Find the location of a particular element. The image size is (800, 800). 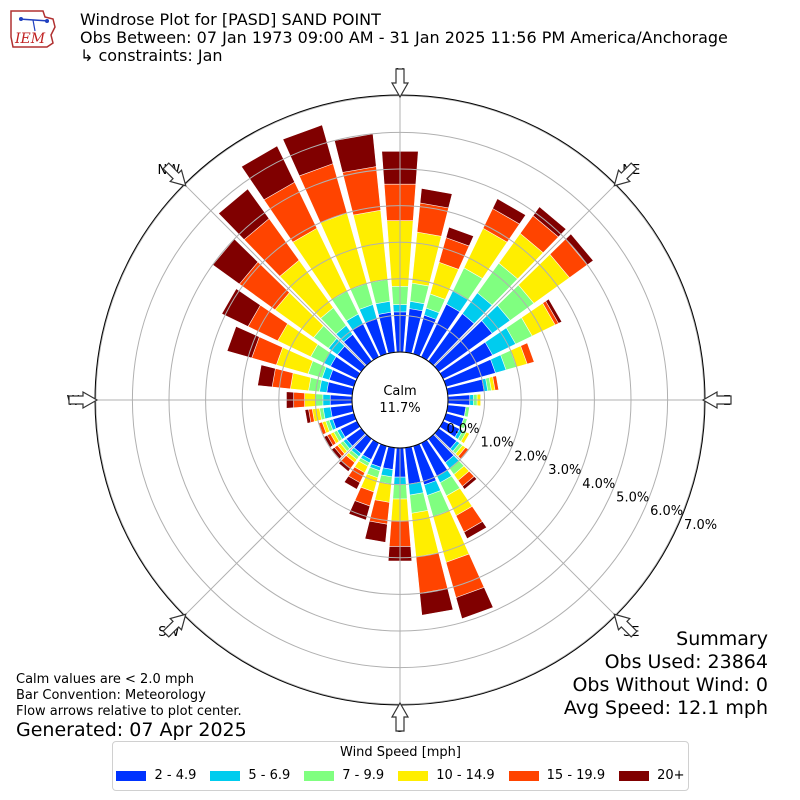

radial-tick-label: 7.0% is located at coordinates (700, 525).